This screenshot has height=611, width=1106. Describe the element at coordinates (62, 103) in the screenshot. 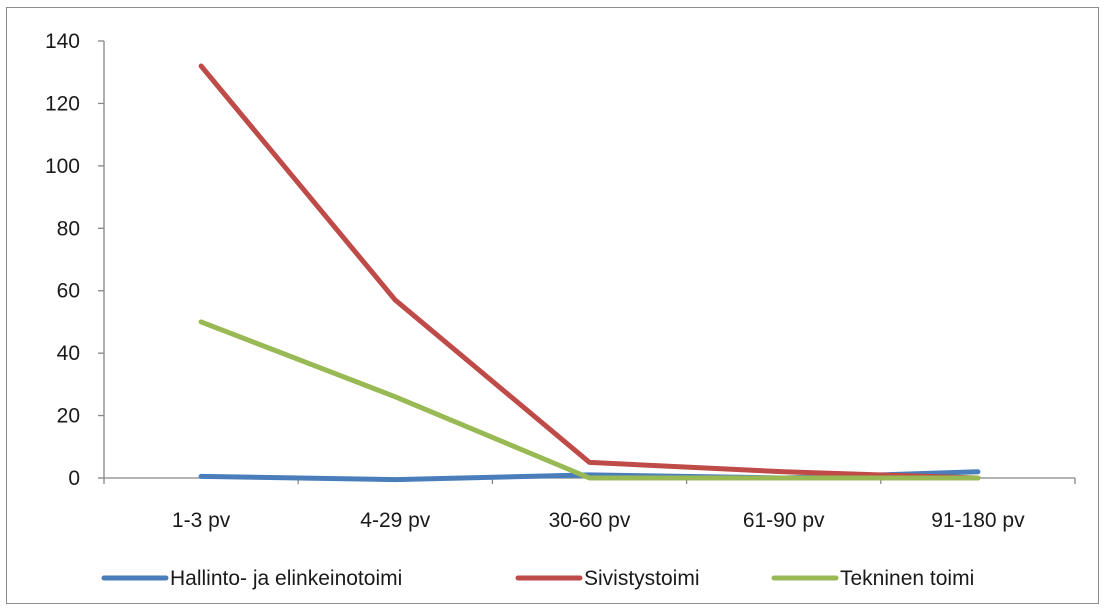

I see `y-tick-label: 120` at that location.